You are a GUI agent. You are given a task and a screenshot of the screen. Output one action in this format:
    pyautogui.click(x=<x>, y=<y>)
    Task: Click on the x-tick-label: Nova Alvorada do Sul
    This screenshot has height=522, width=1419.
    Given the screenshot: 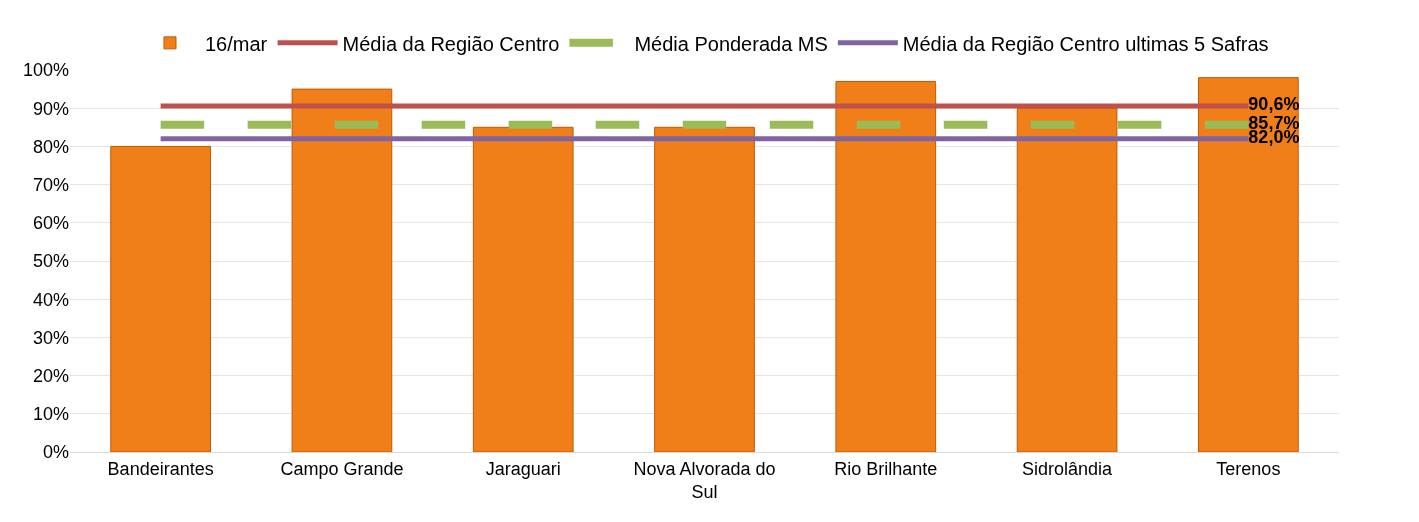 What is the action you would take?
    pyautogui.click(x=704, y=480)
    